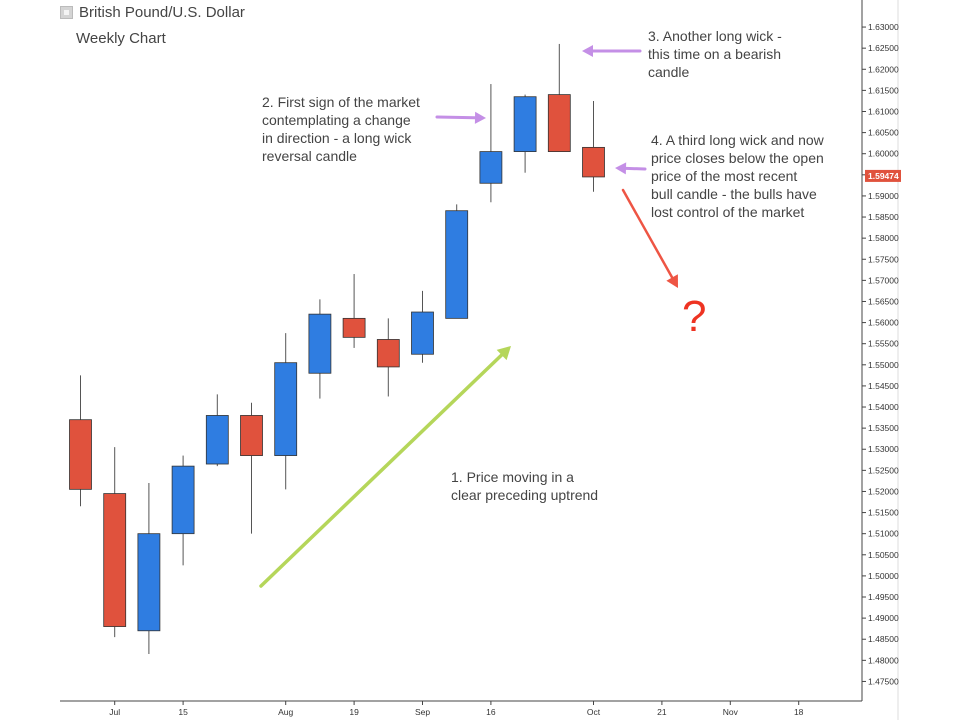 This screenshot has height=720, width=960. Describe the element at coordinates (883, 259) in the screenshot. I see `y-tick-label: 1.57500` at that location.